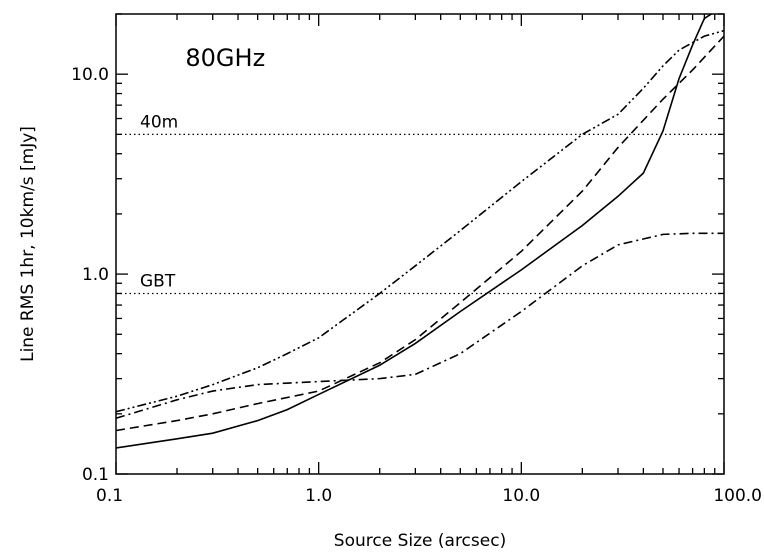 The width and height of the screenshot is (764, 553). What do you see at coordinates (737, 496) in the screenshot?
I see `x-tick-label: 100.0` at bounding box center [737, 496].